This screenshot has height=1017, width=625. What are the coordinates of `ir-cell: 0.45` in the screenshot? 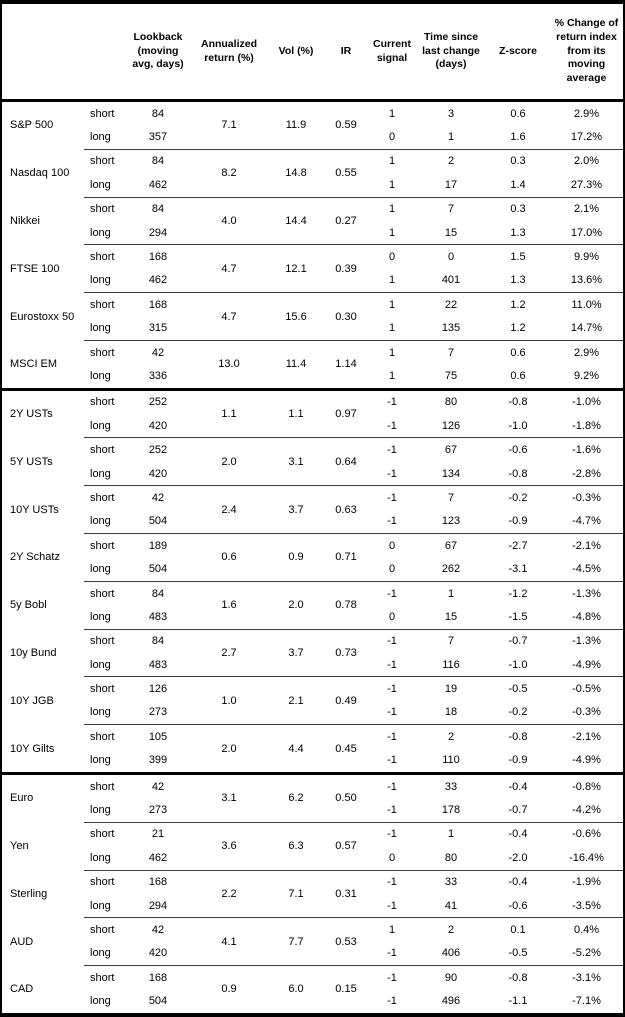 It's located at (346, 748).